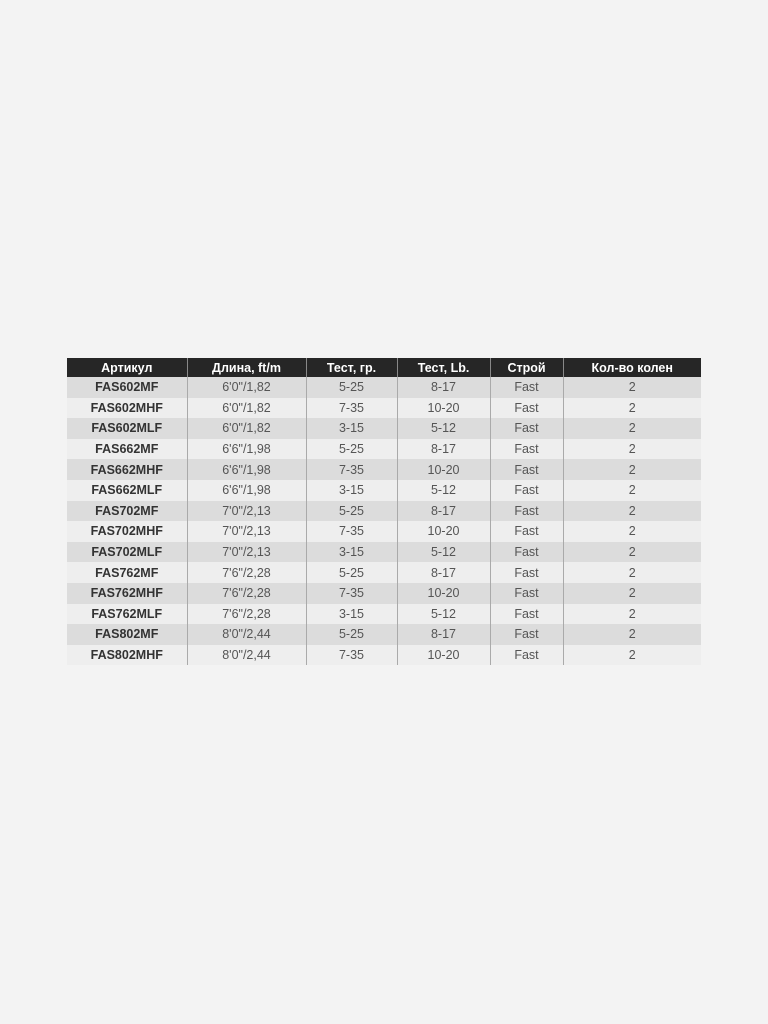 Image resolution: width=768 pixels, height=1024 pixels. What do you see at coordinates (127, 531) in the screenshot?
I see `cell-article: FAS702MHF` at bounding box center [127, 531].